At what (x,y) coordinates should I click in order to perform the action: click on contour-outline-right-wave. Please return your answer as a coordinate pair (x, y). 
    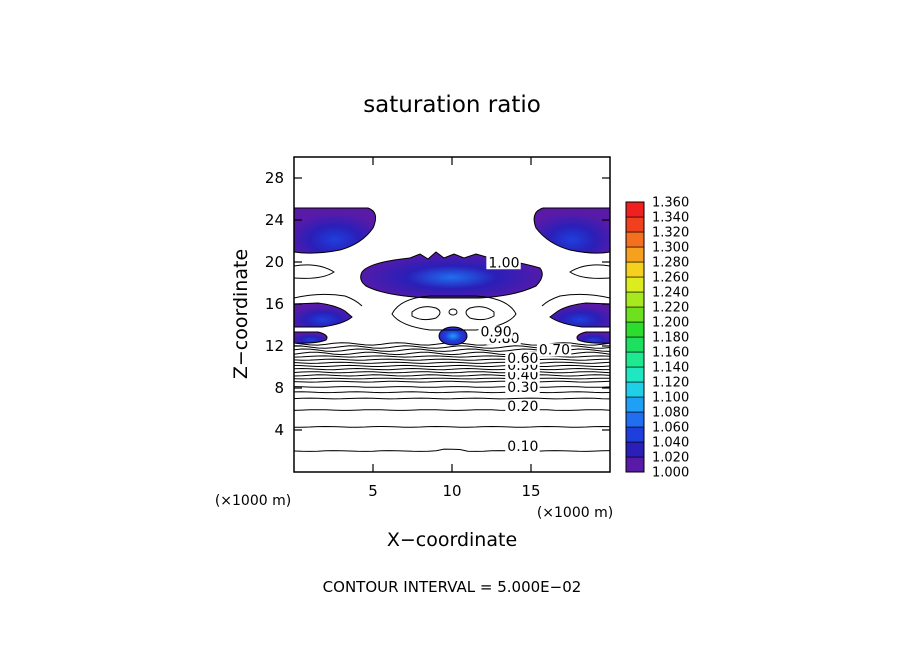
    Looking at the image, I should click on (575, 300).